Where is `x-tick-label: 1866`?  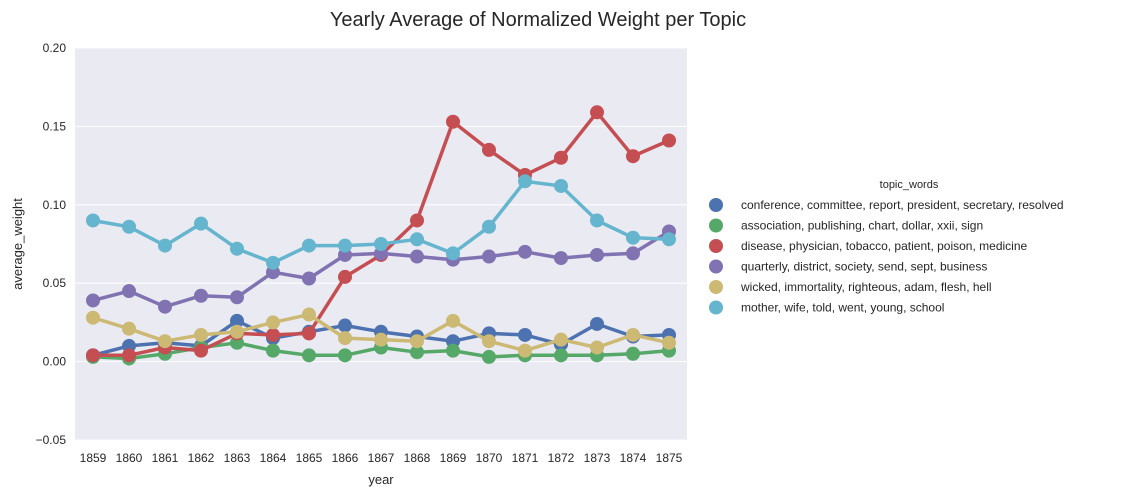
x-tick-label: 1866 is located at coordinates (345, 458).